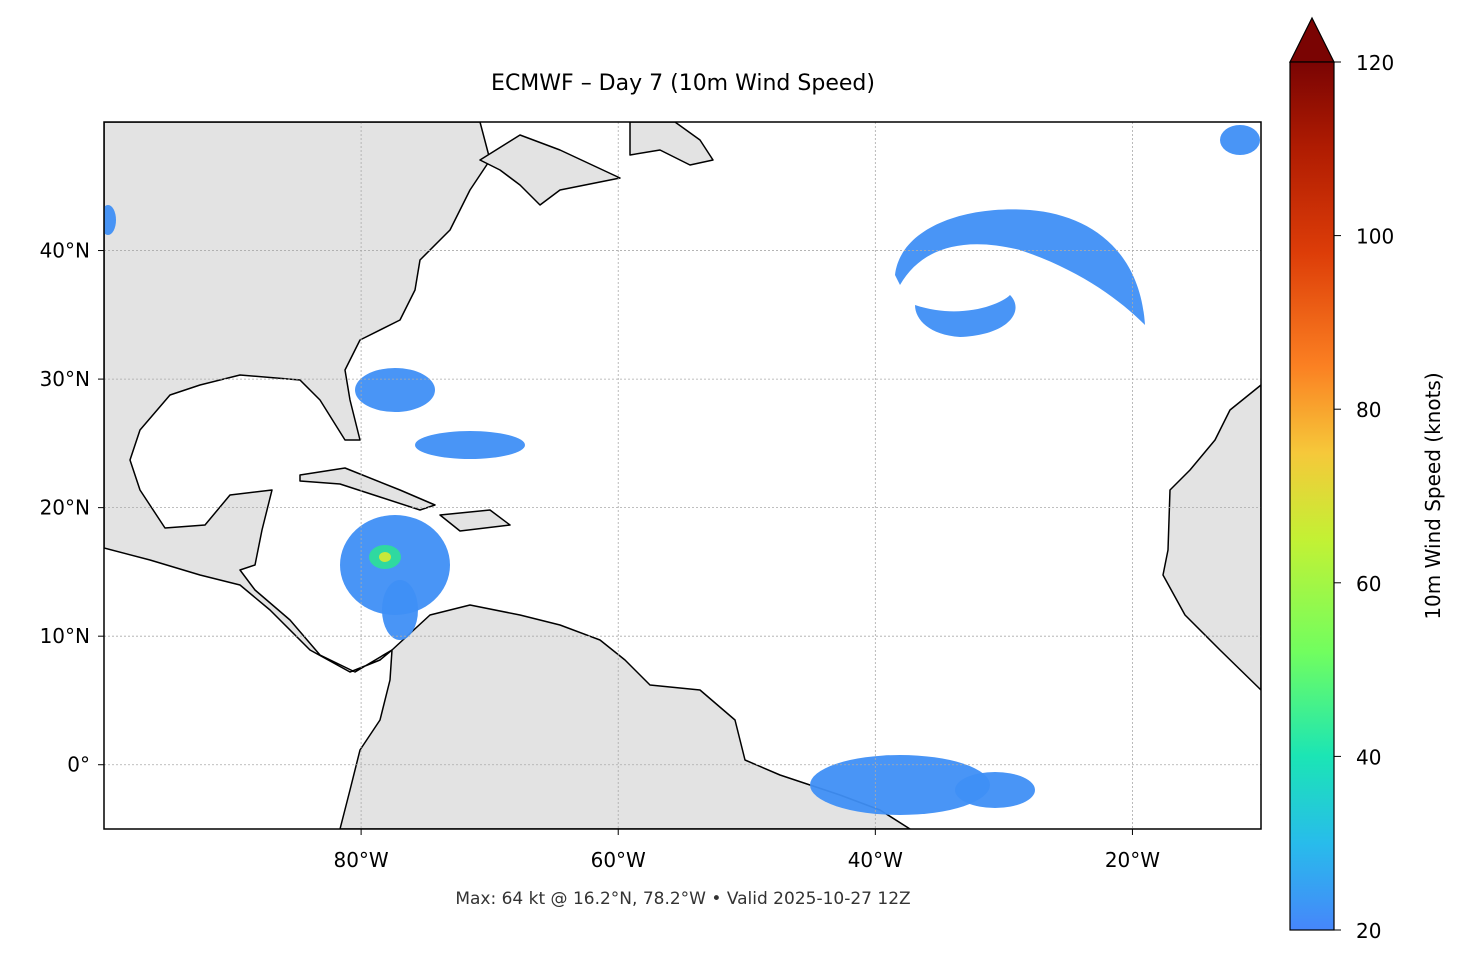 The width and height of the screenshot is (1466, 973). Describe the element at coordinates (1368, 584) in the screenshot. I see `colorbar-tick-label: 60` at that location.